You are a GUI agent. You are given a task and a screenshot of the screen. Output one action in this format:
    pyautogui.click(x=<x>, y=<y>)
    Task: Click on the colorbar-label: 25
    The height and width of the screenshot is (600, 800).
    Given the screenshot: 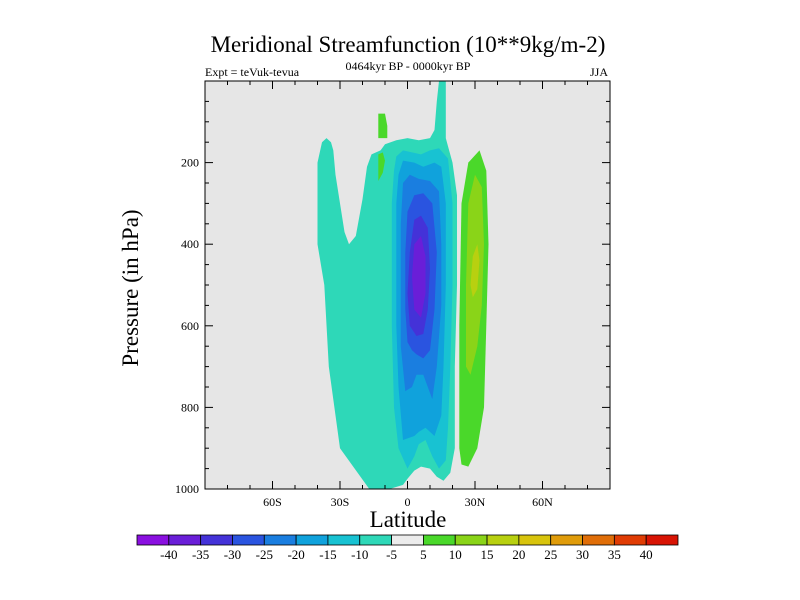 What is the action you would take?
    pyautogui.click(x=550, y=554)
    